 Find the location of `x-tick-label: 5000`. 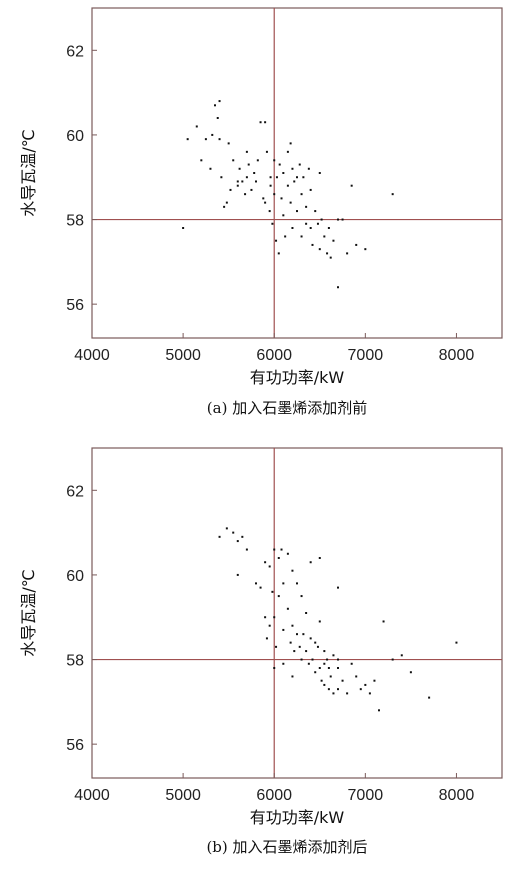

x-tick-label: 5000 is located at coordinates (183, 795).